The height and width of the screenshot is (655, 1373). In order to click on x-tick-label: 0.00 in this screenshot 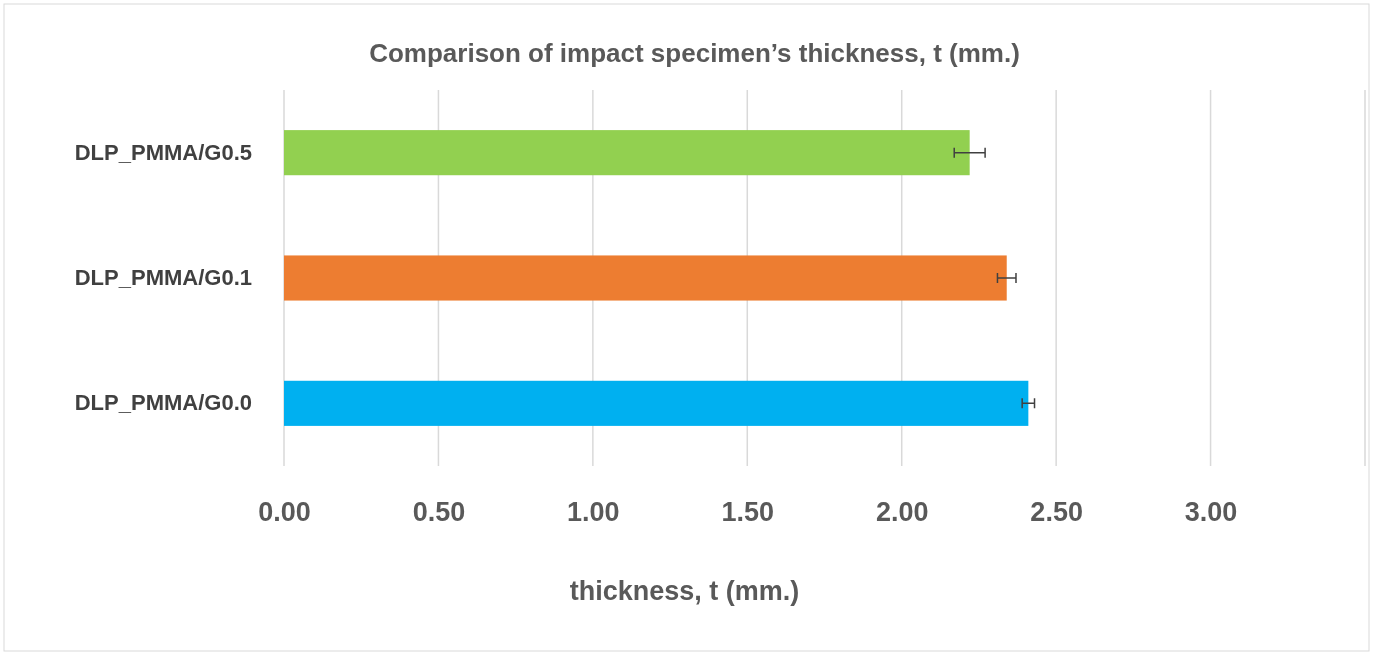, I will do `click(284, 512)`.